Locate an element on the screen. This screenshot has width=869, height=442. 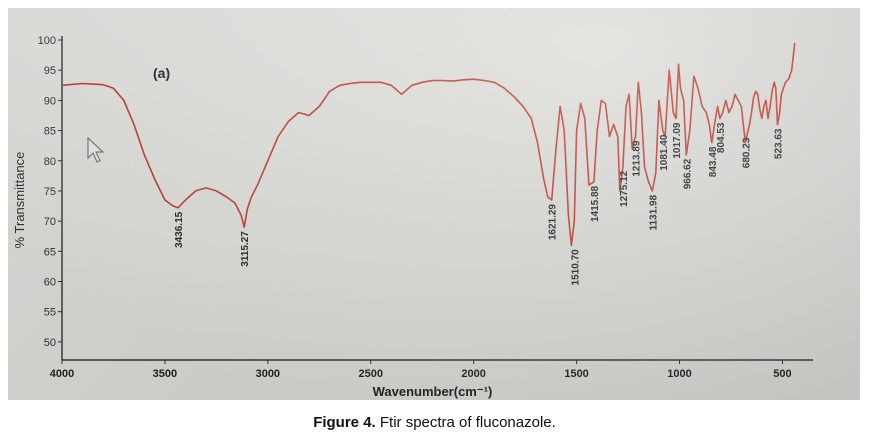
figure-caption-text: Ftir spectra of fluconazole. is located at coordinates (467, 422).